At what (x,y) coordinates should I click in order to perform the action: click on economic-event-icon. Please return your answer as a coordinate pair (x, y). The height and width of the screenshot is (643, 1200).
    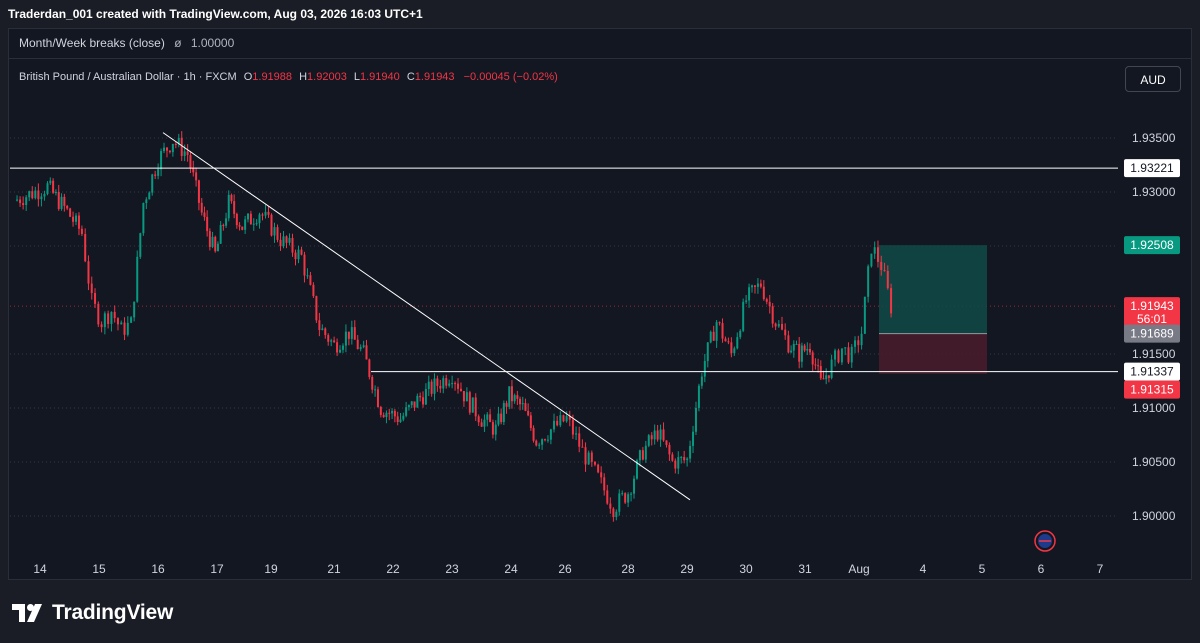
    Looking at the image, I should click on (1045, 541).